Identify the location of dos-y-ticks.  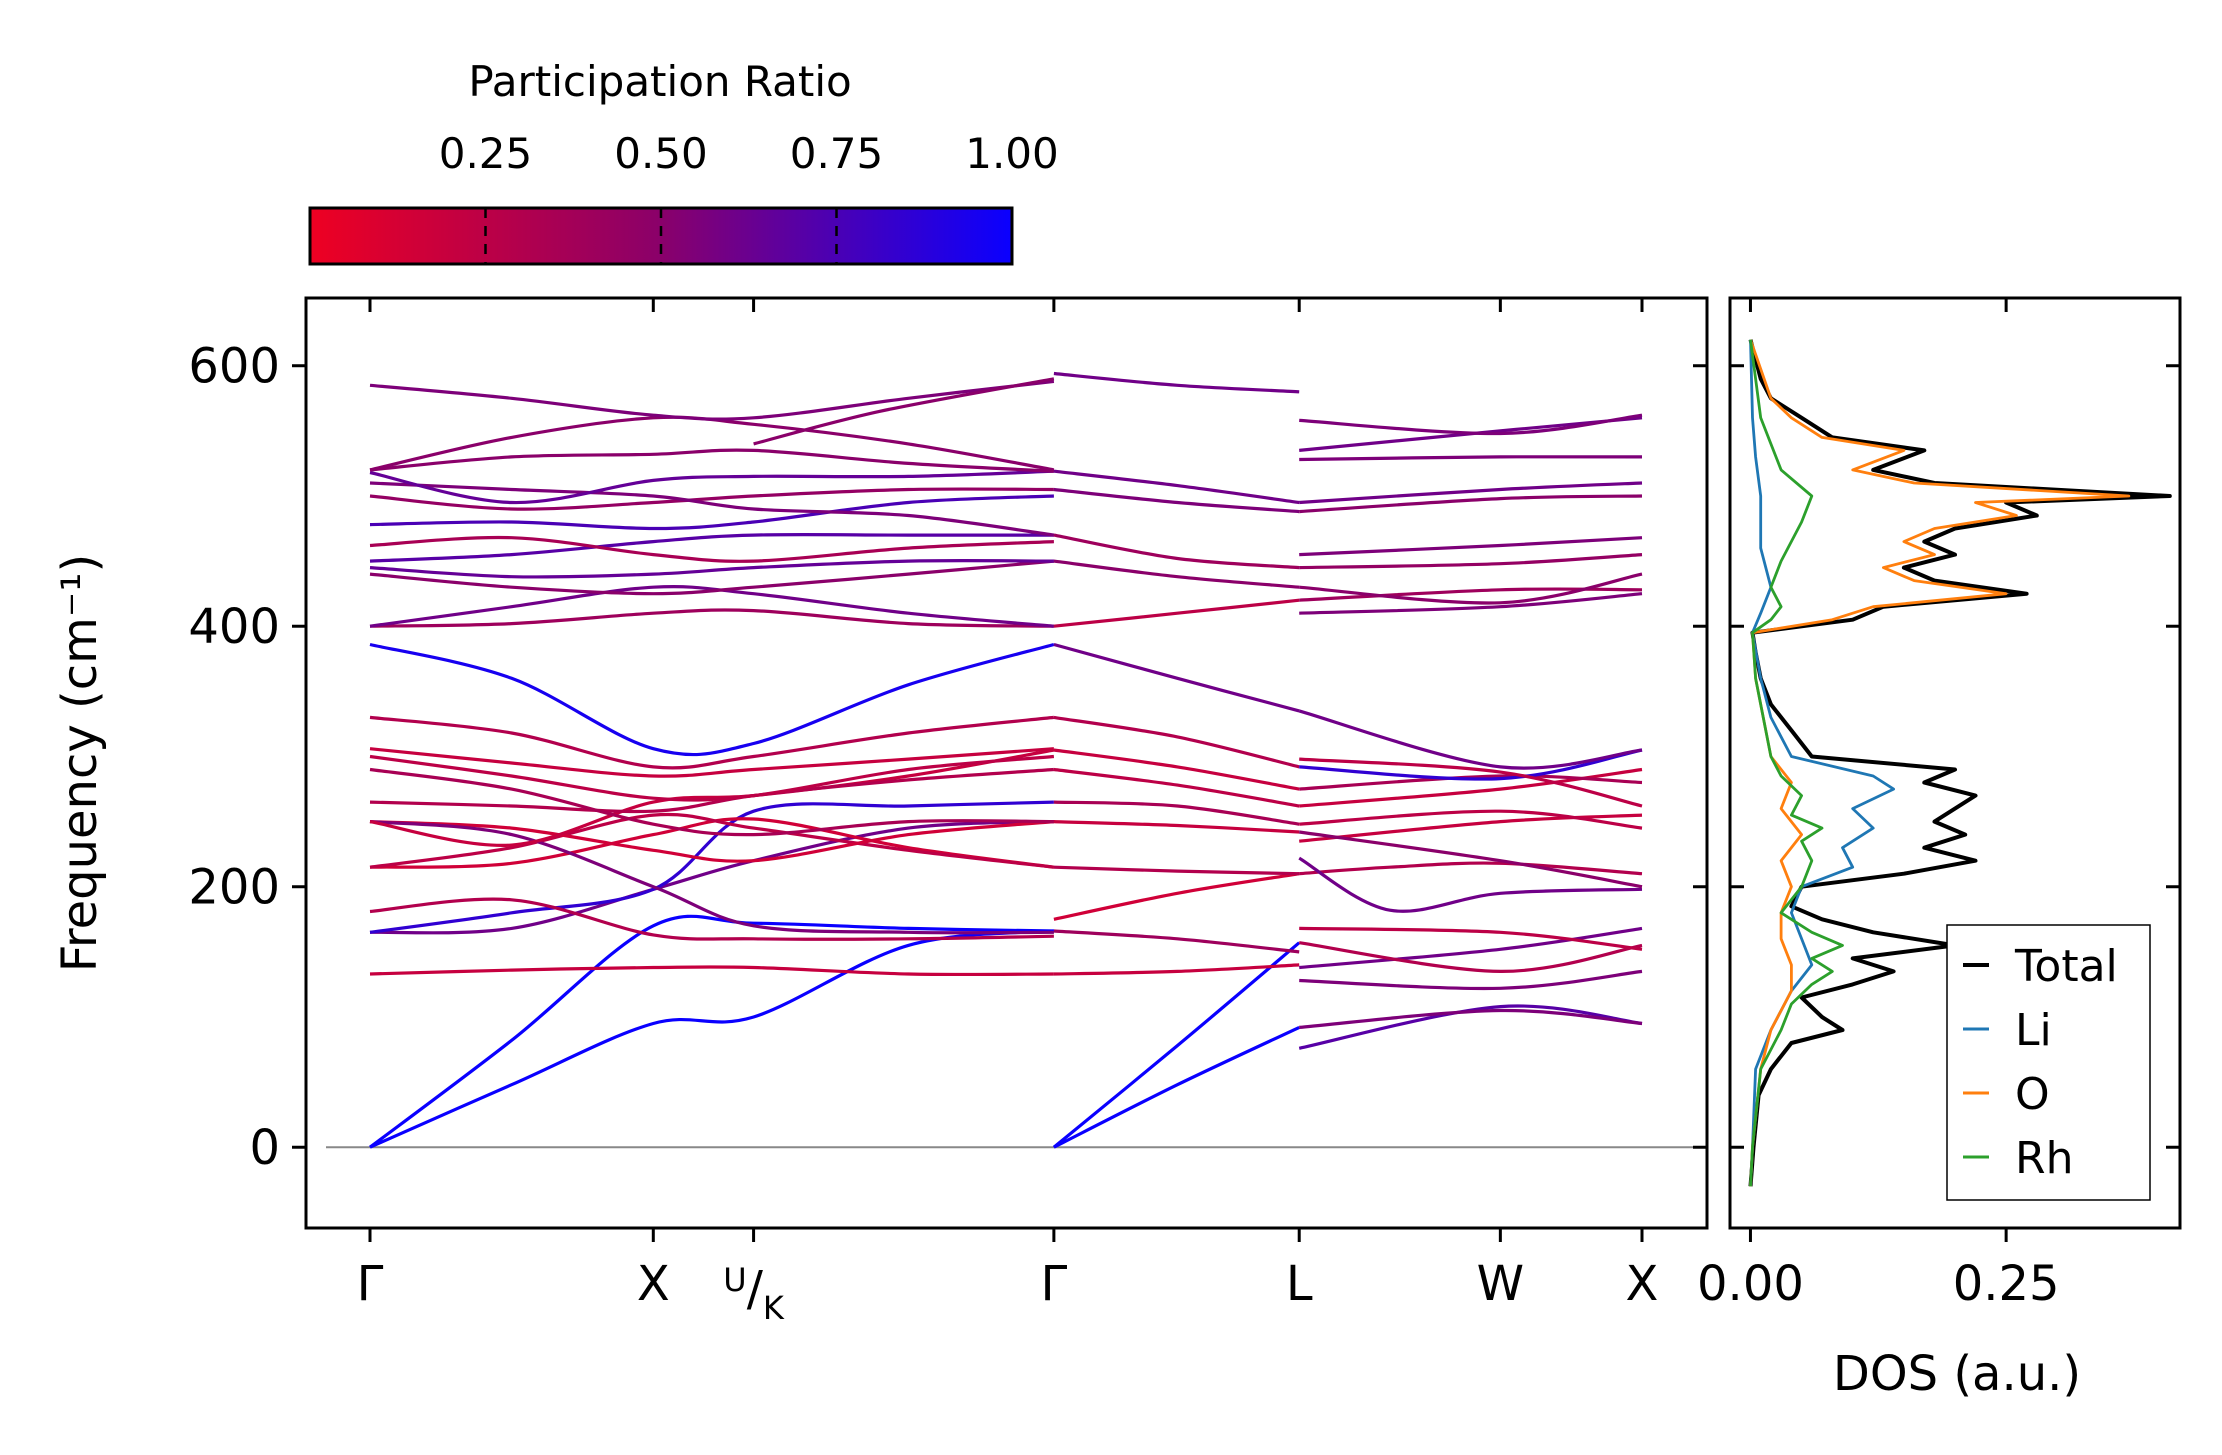
(1955, 756).